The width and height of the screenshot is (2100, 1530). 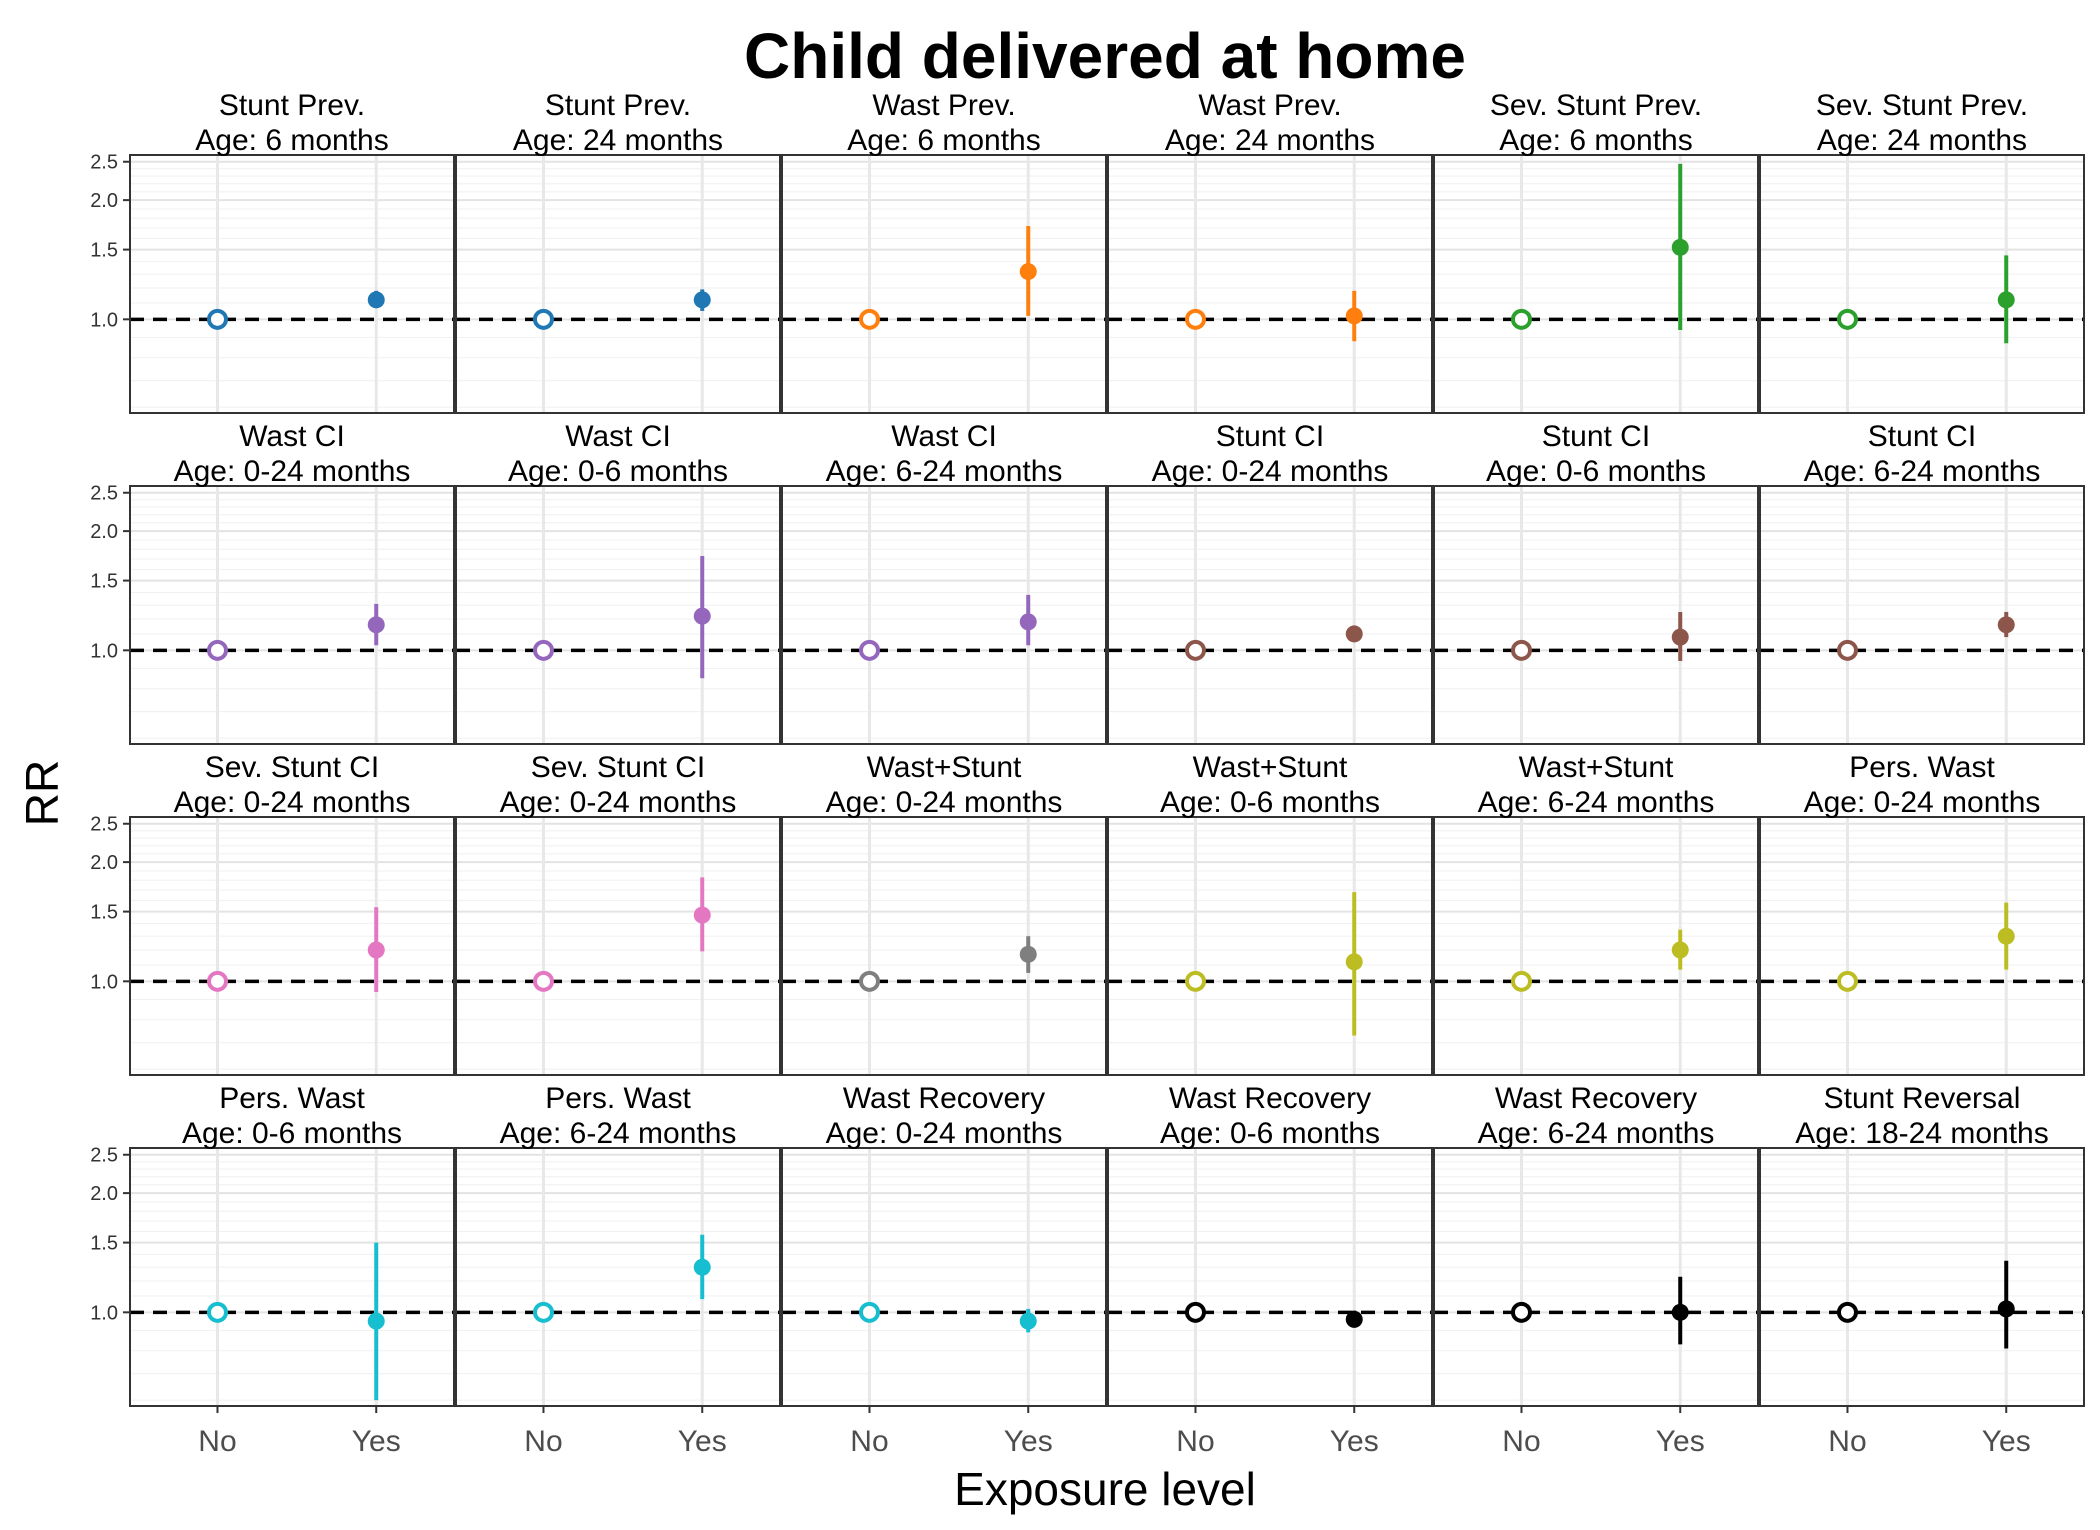 I want to click on y-tick-label: 1.0, so click(x=104, y=1313).